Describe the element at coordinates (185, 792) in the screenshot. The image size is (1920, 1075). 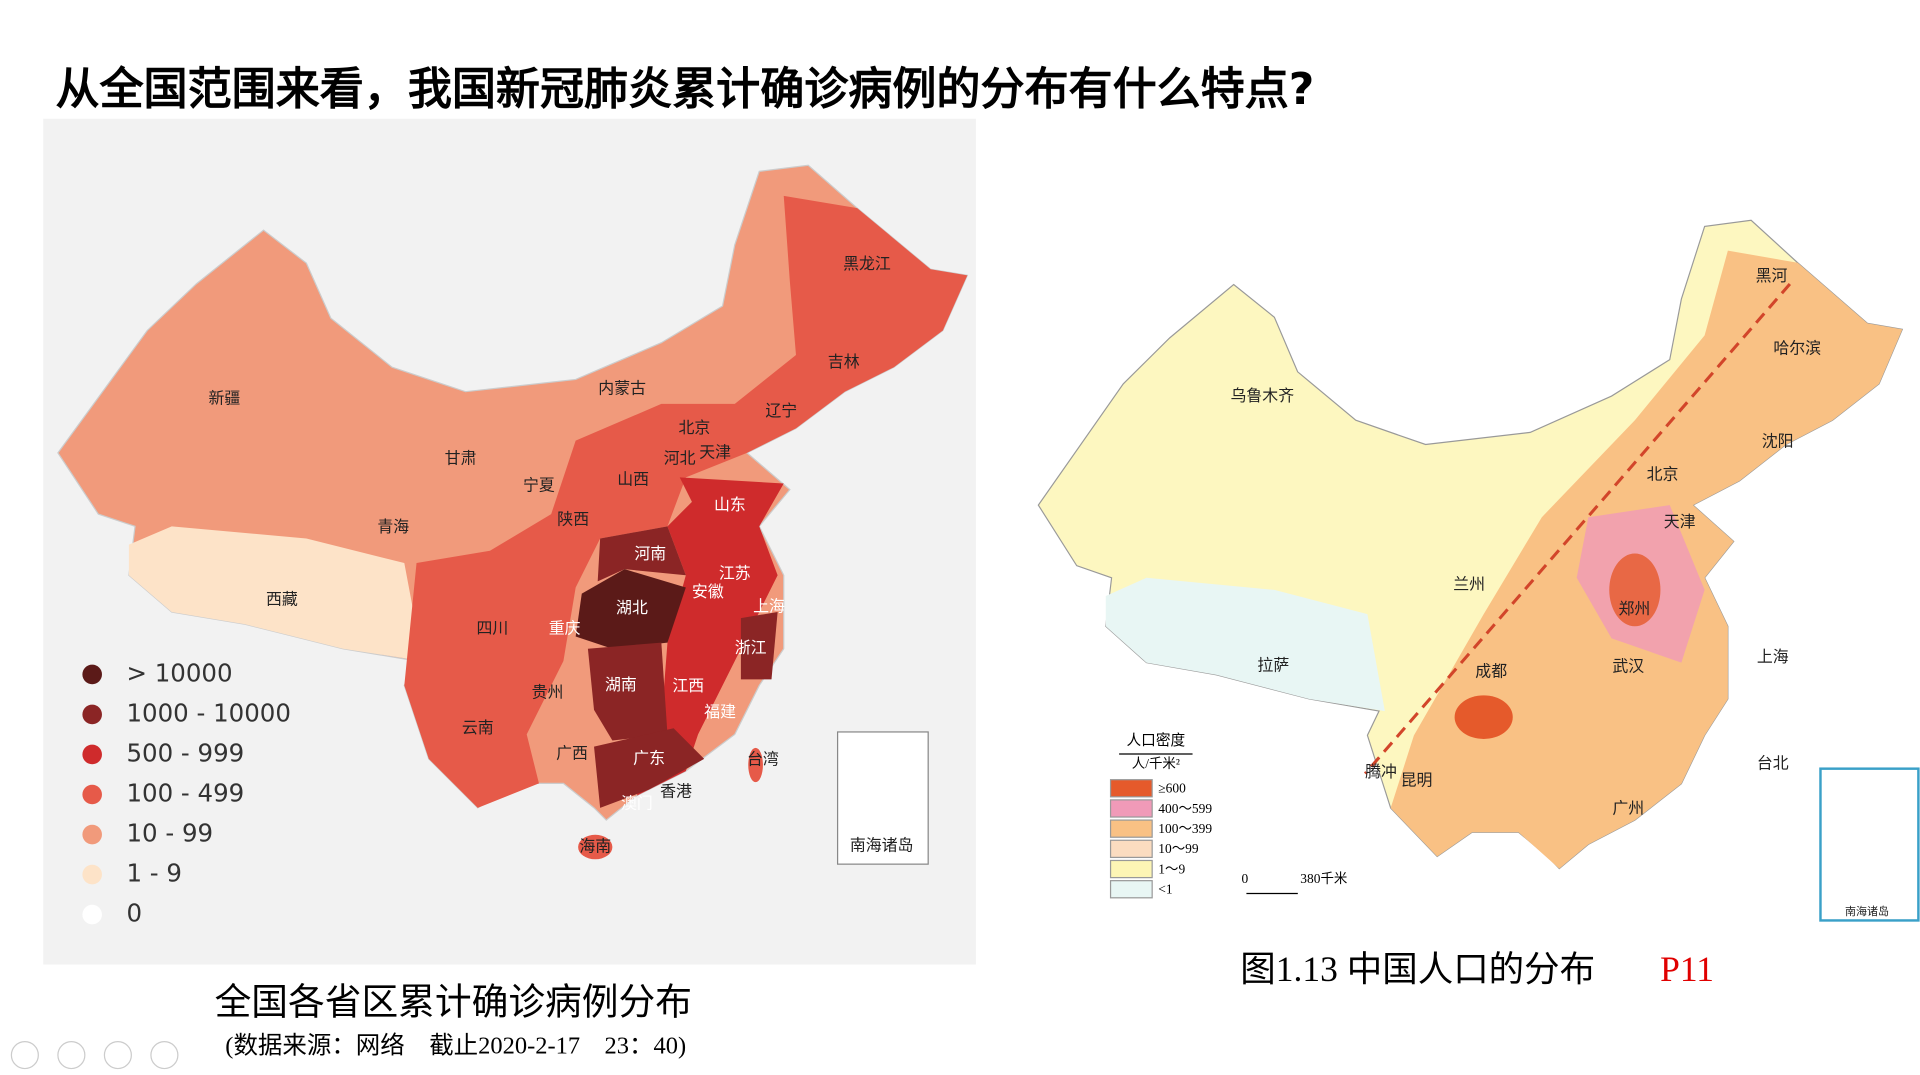
I see `legend-label: 100 - 499` at that location.